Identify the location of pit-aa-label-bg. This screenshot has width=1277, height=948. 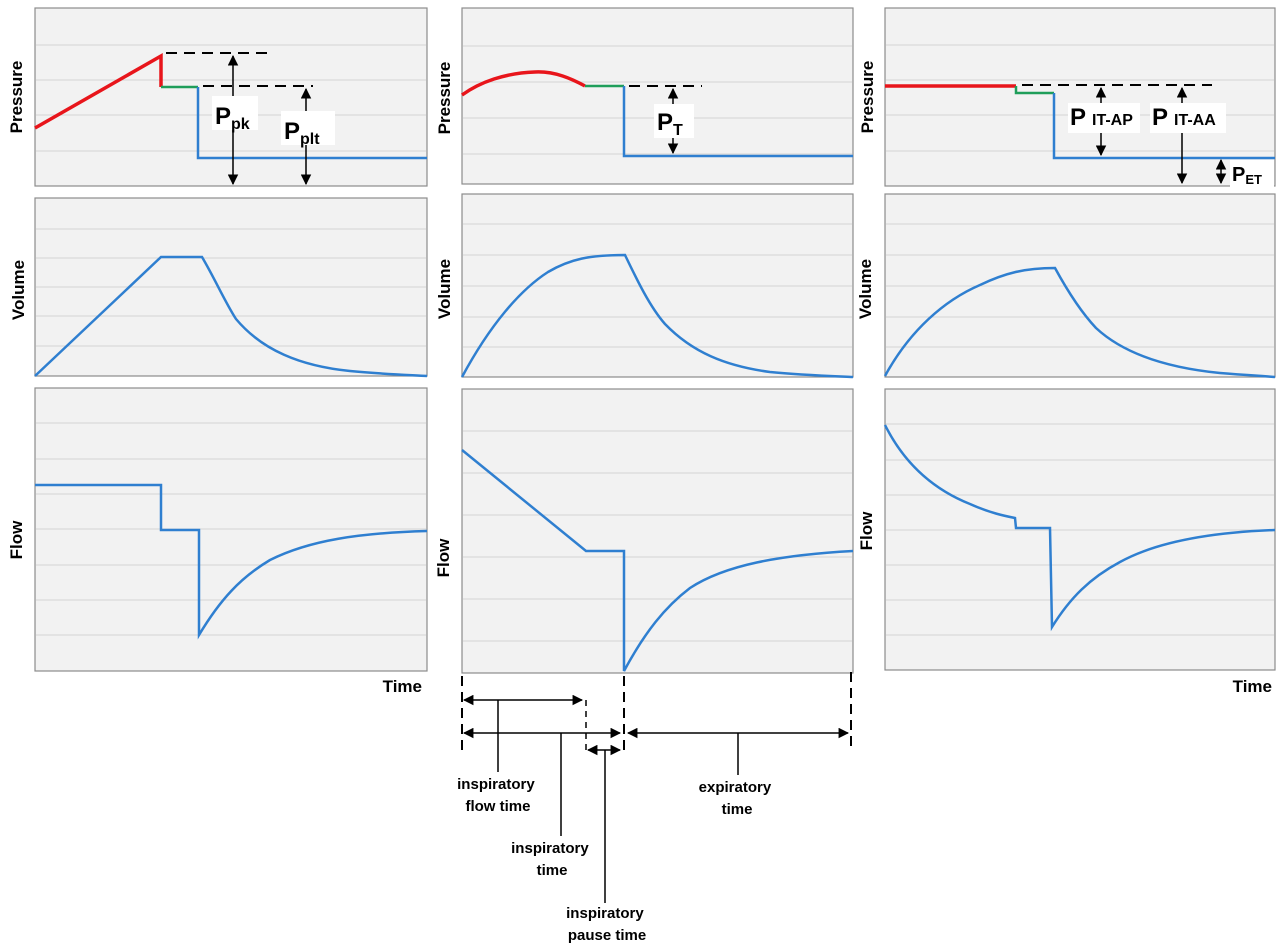
(1188, 118).